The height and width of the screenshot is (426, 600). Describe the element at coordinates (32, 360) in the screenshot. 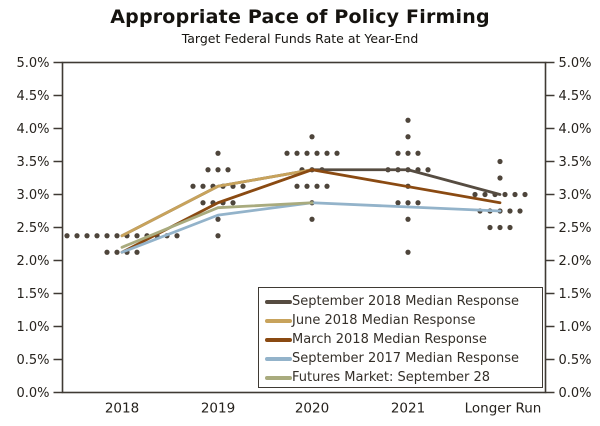

I see `y-axis-label-left: 0.5%` at that location.